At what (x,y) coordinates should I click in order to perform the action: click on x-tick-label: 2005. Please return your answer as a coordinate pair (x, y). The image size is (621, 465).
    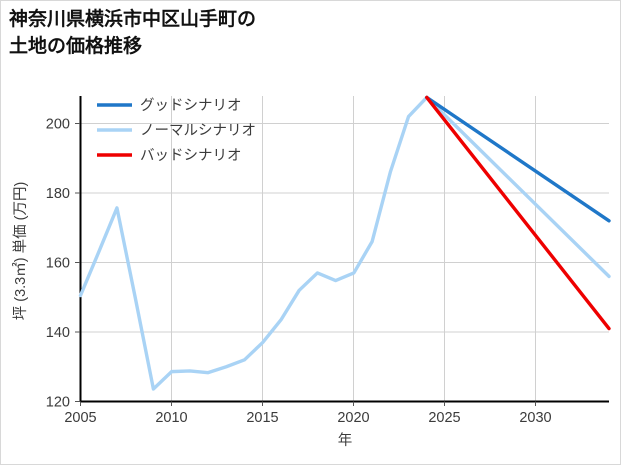
    Looking at the image, I should click on (80, 418).